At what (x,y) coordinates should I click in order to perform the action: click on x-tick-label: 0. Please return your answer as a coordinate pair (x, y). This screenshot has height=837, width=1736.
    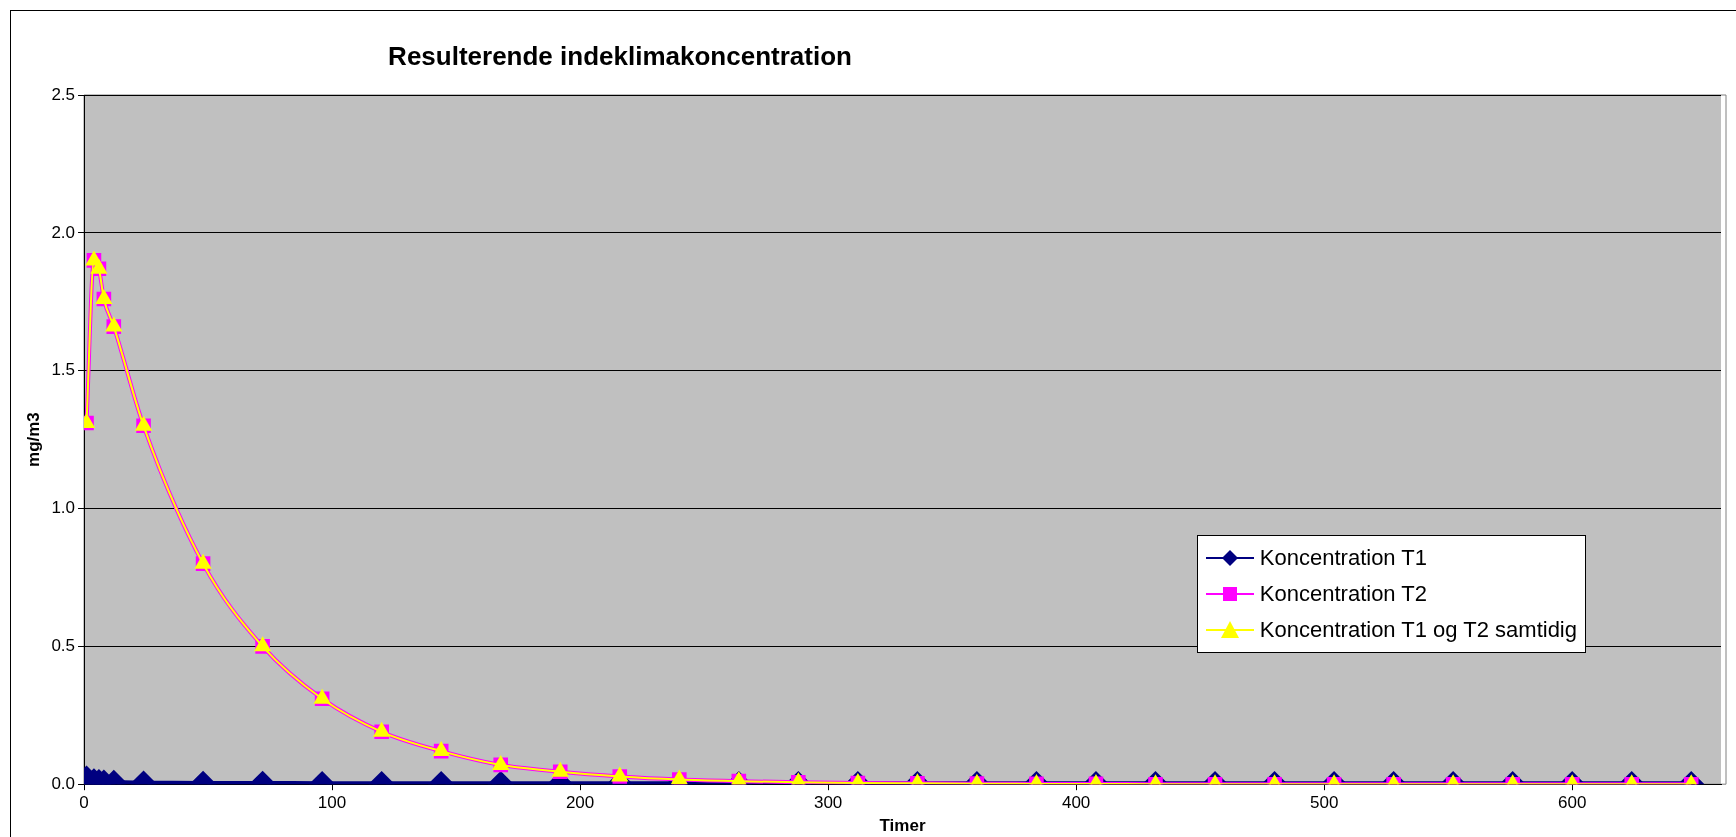
    Looking at the image, I should click on (84, 803).